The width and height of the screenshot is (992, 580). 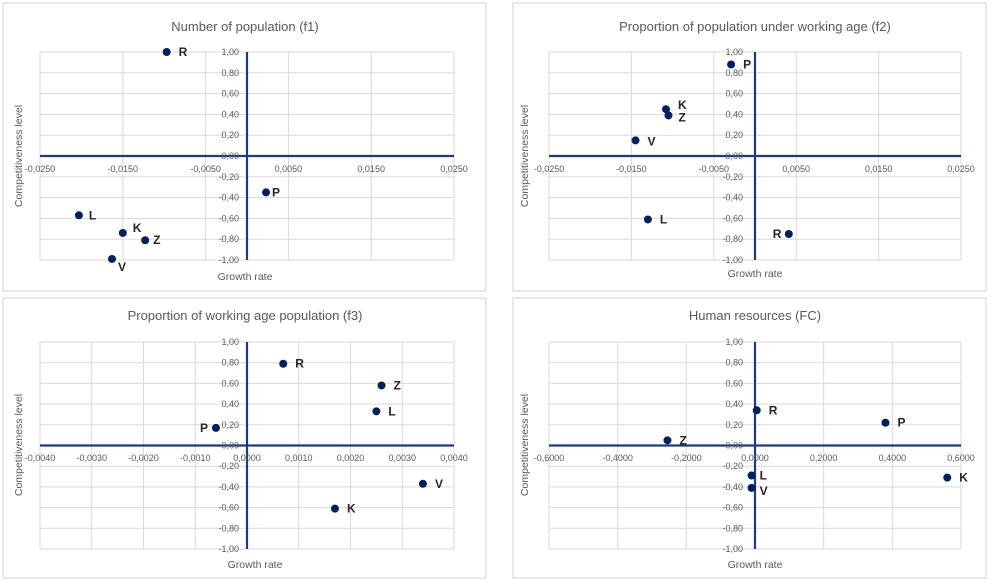 What do you see at coordinates (299, 458) in the screenshot?
I see `x-tick-label: 0,0010` at bounding box center [299, 458].